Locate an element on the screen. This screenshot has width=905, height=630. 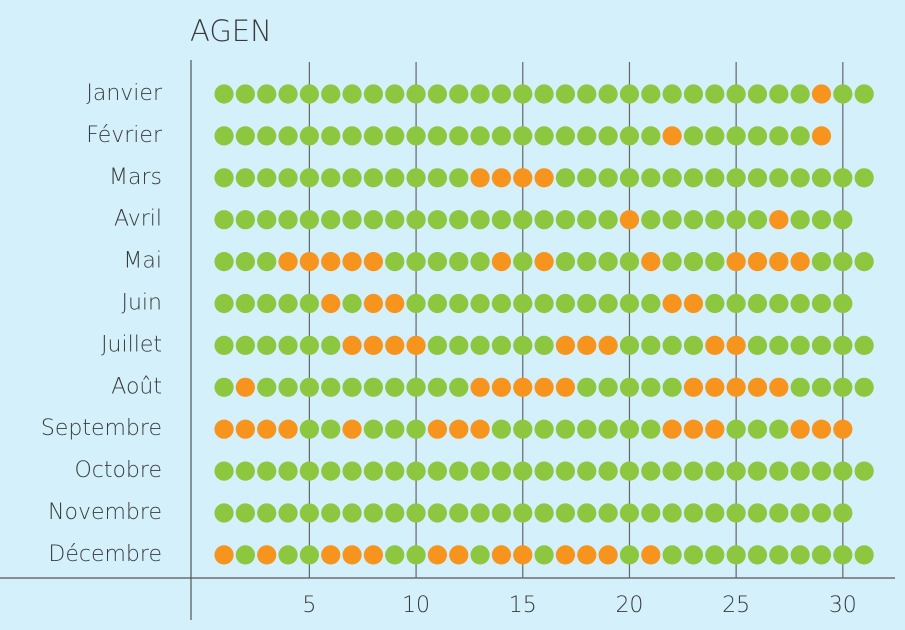
y-tick-label: Avril is located at coordinates (138, 219).